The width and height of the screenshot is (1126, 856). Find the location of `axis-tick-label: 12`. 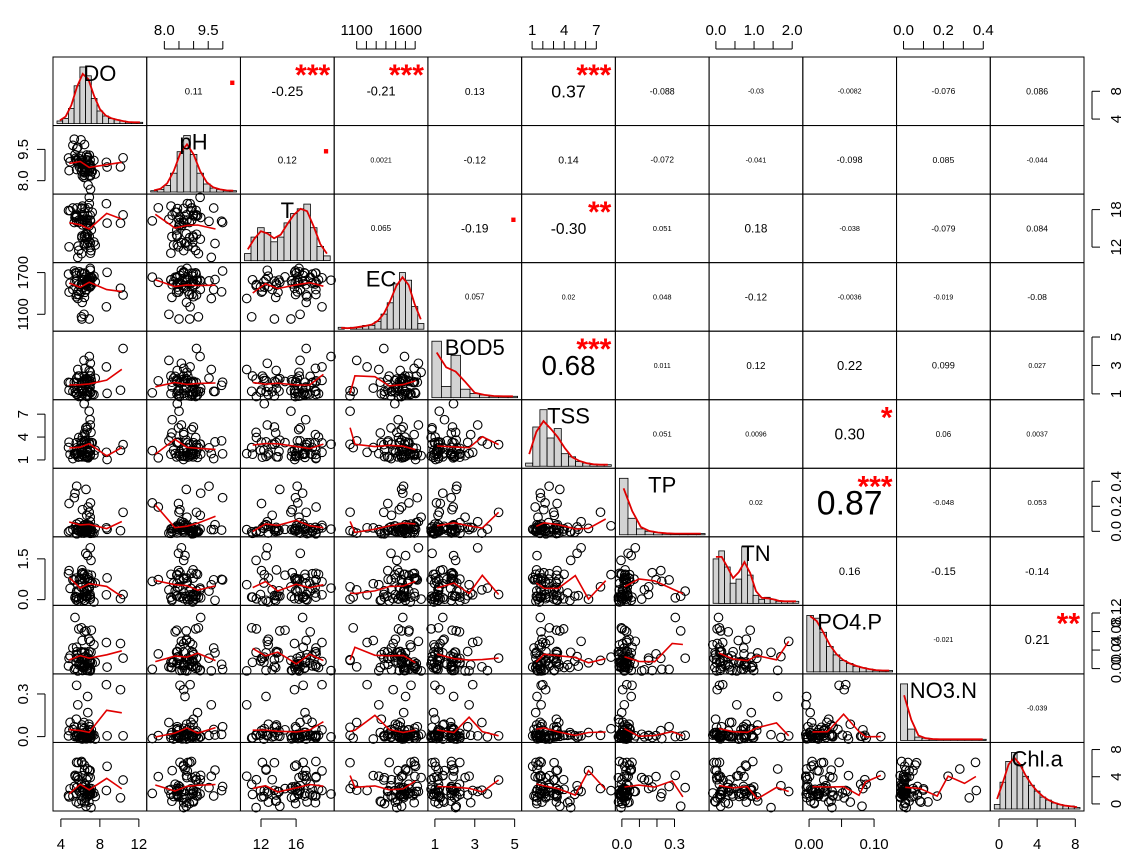

axis-tick-label: 12 is located at coordinates (139, 844).